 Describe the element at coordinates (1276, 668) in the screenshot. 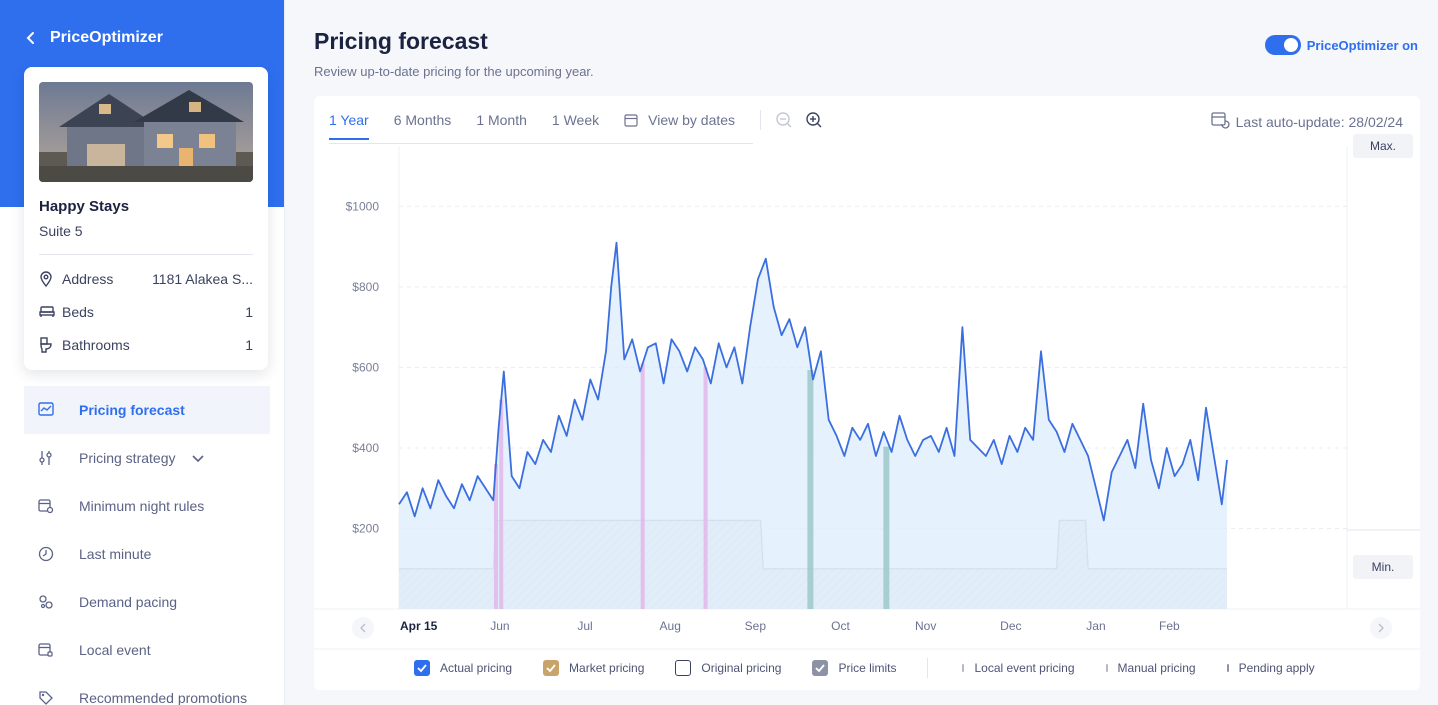

I see `legend-label: Pending apply` at that location.